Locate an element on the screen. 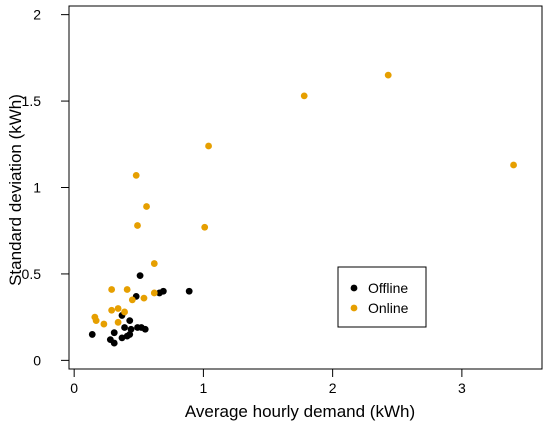 This screenshot has height=427, width=550. legend-label-offline: Offline is located at coordinates (388, 288).